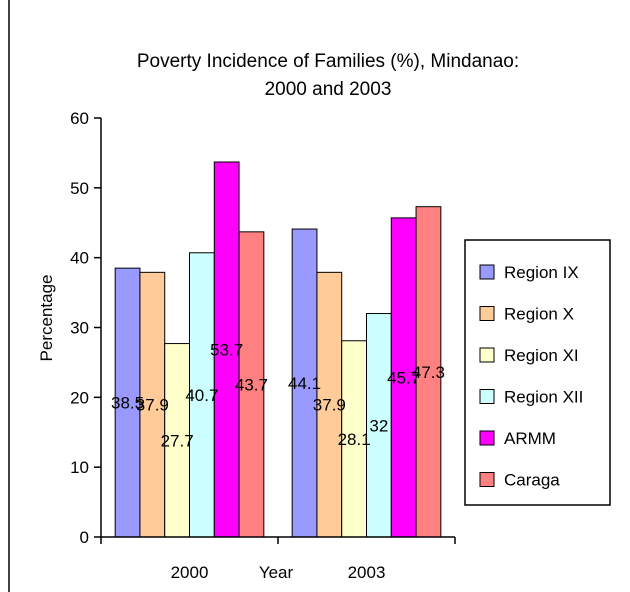 The width and height of the screenshot is (630, 592). What do you see at coordinates (177, 440) in the screenshot?
I see `data-label: 27.7` at bounding box center [177, 440].